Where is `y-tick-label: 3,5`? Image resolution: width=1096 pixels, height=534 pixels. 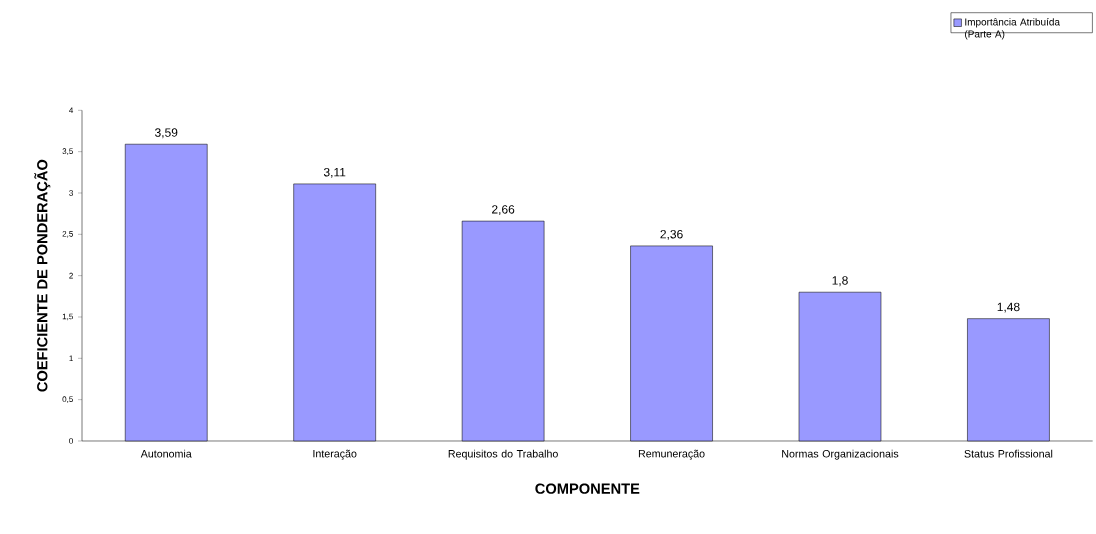 y-tick-label: 3,5 is located at coordinates (67, 151).